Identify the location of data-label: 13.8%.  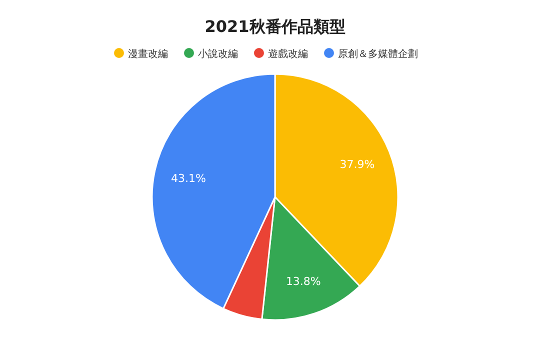
(303, 281).